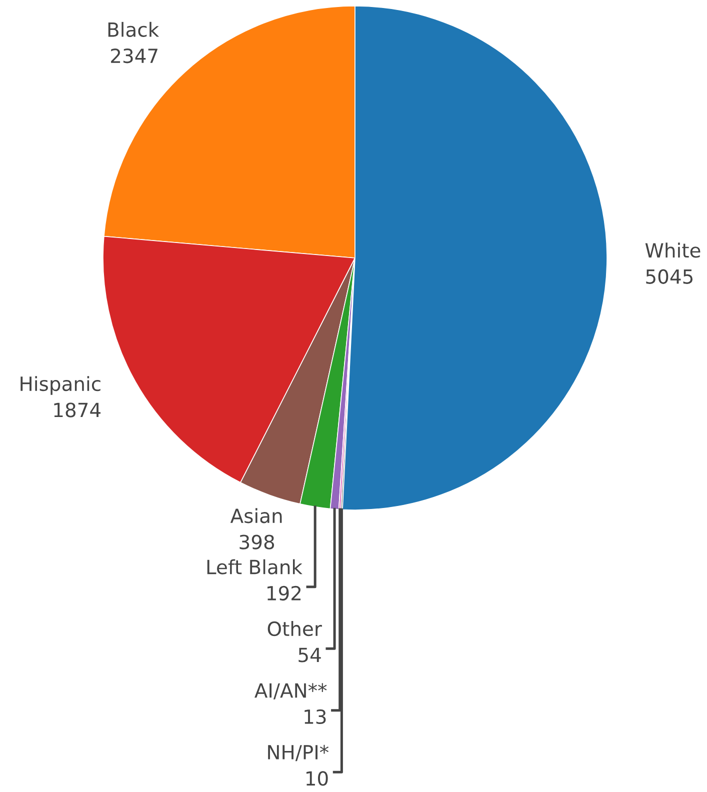 This screenshot has height=792, width=707. Describe the element at coordinates (669, 276) in the screenshot. I see `data-label: 5045` at that location.